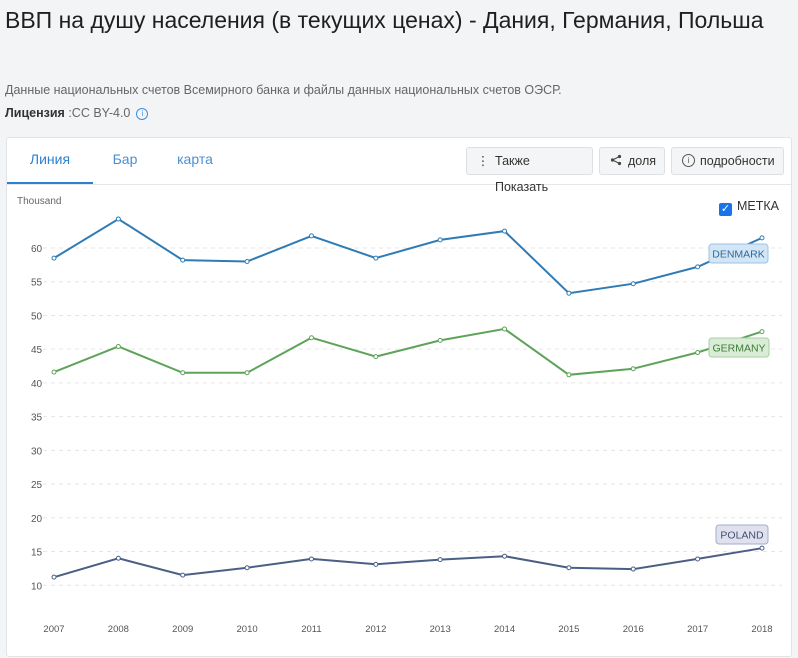  I want to click on series-label-denmark: DENMARK, so click(738, 255).